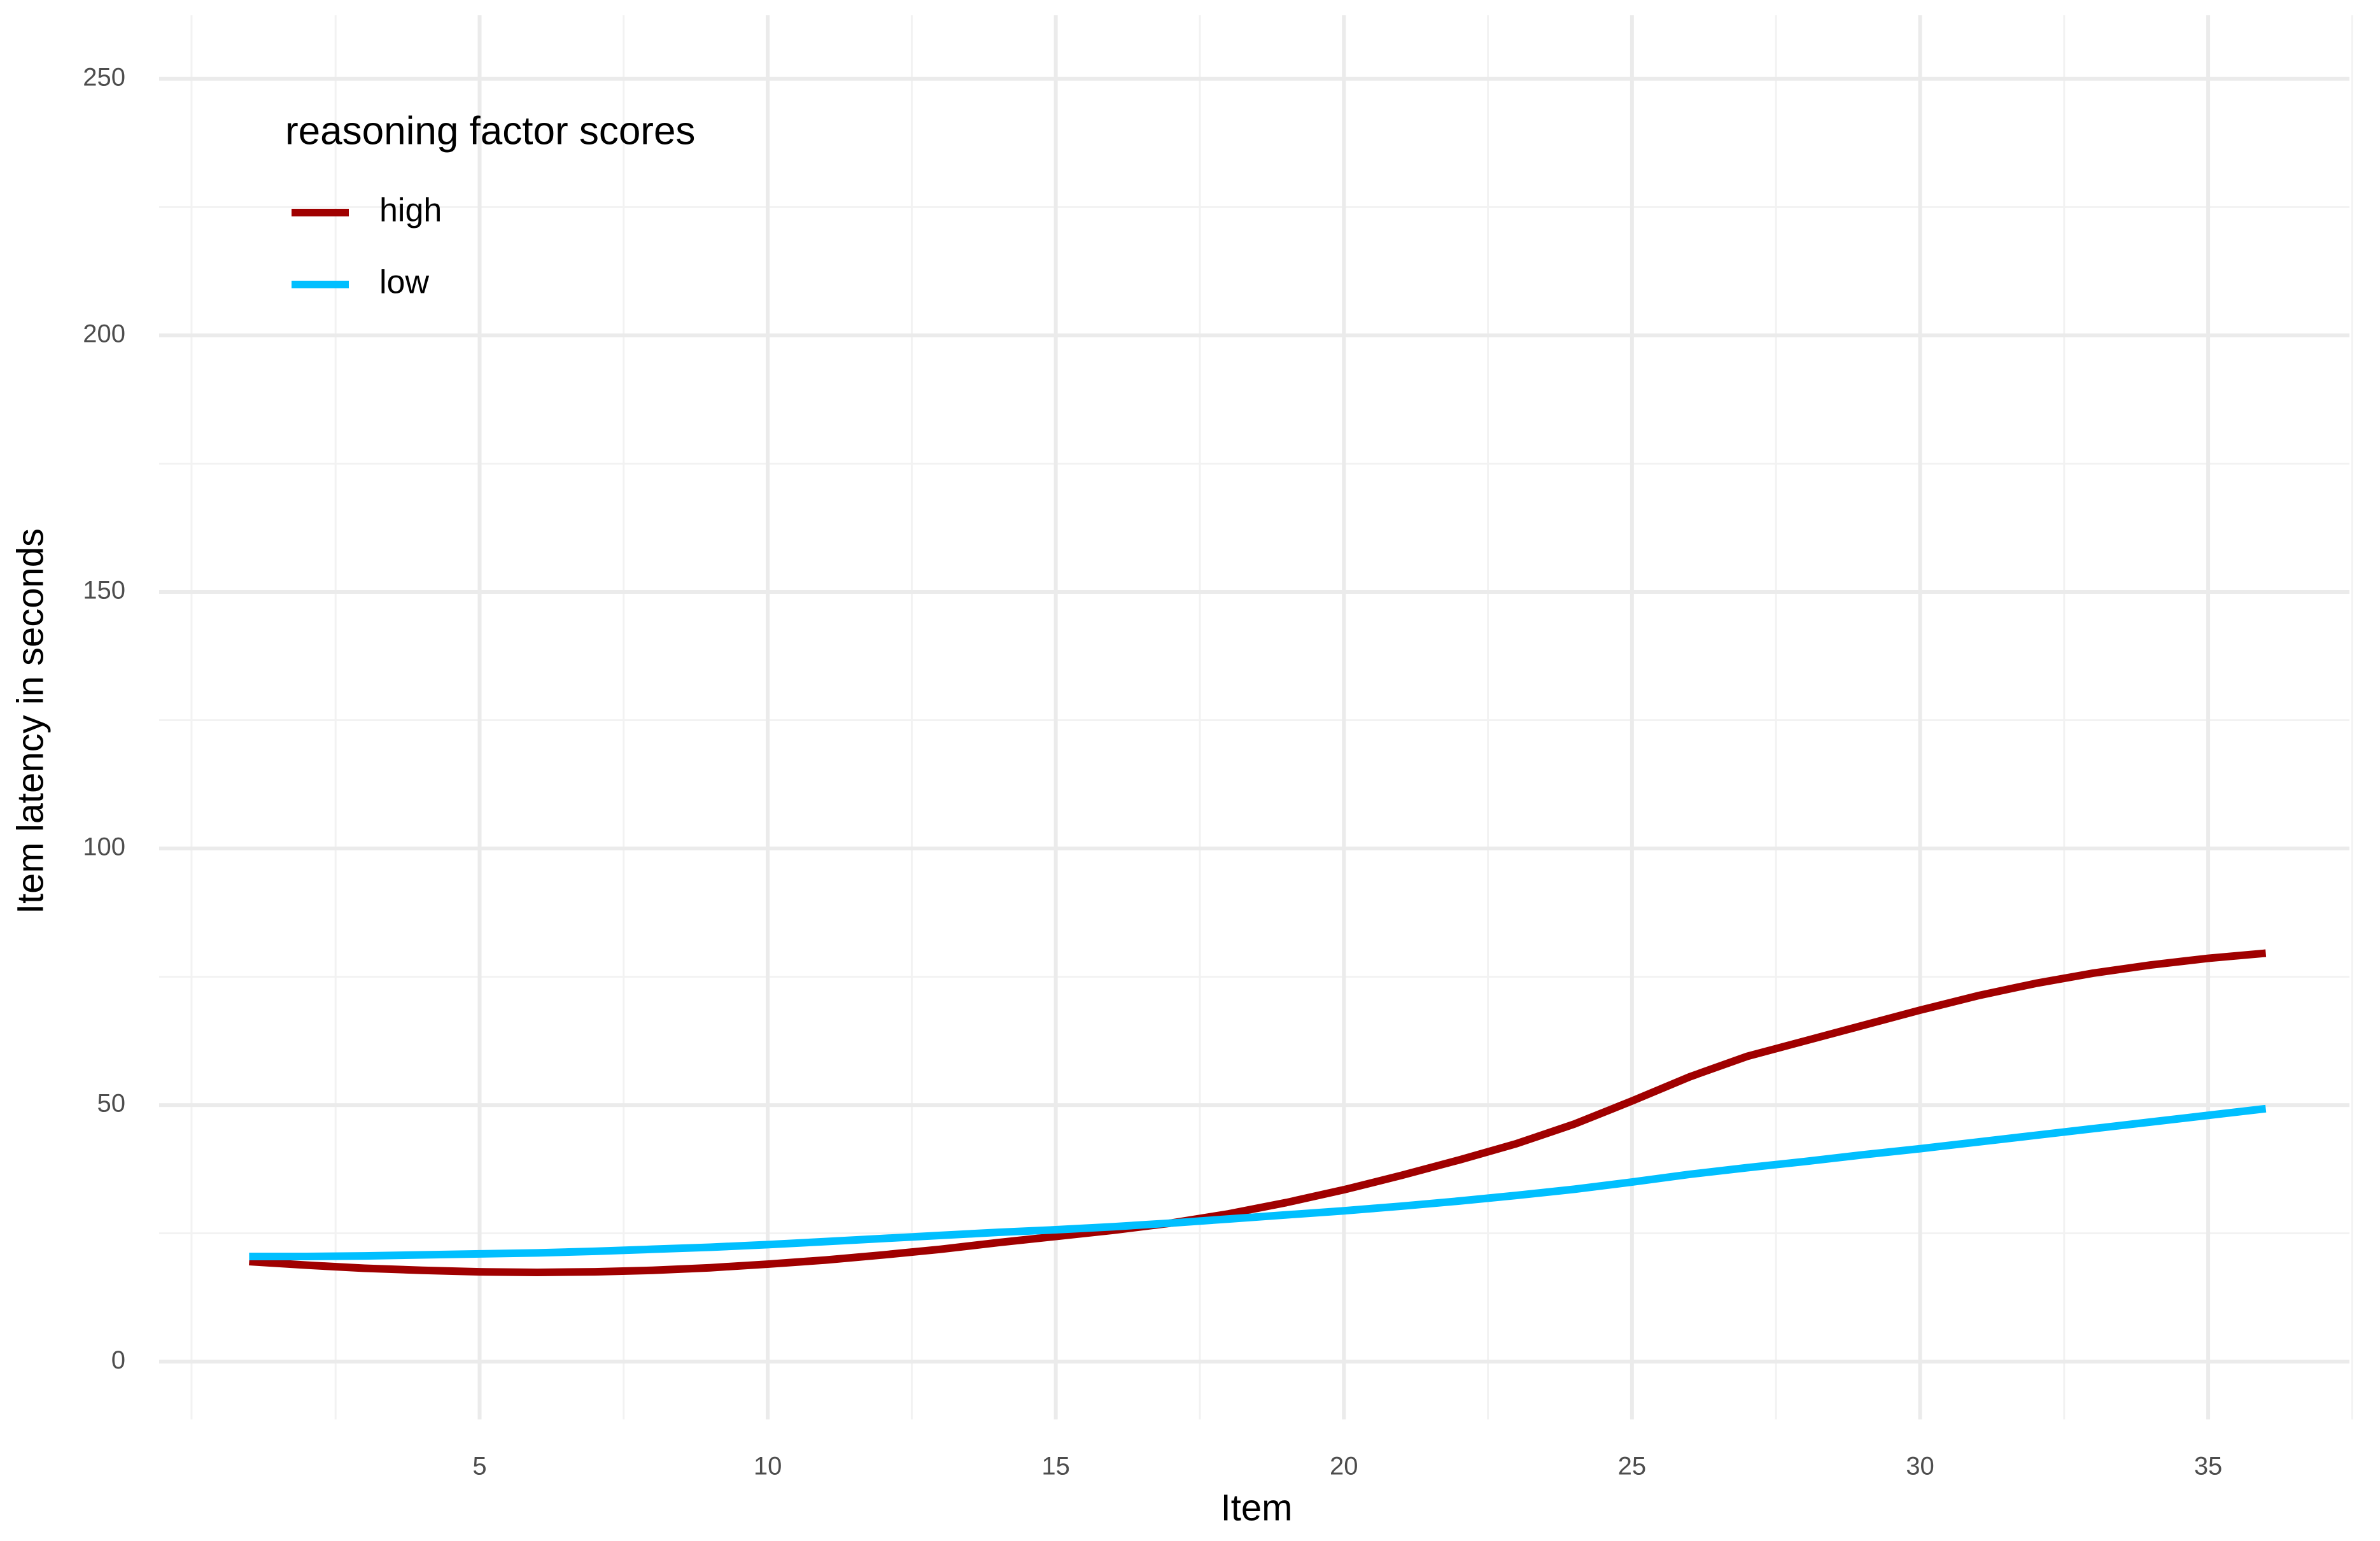 This screenshot has width=2380, height=1541. What do you see at coordinates (1920, 1467) in the screenshot?
I see `x-tick-label: 30` at bounding box center [1920, 1467].